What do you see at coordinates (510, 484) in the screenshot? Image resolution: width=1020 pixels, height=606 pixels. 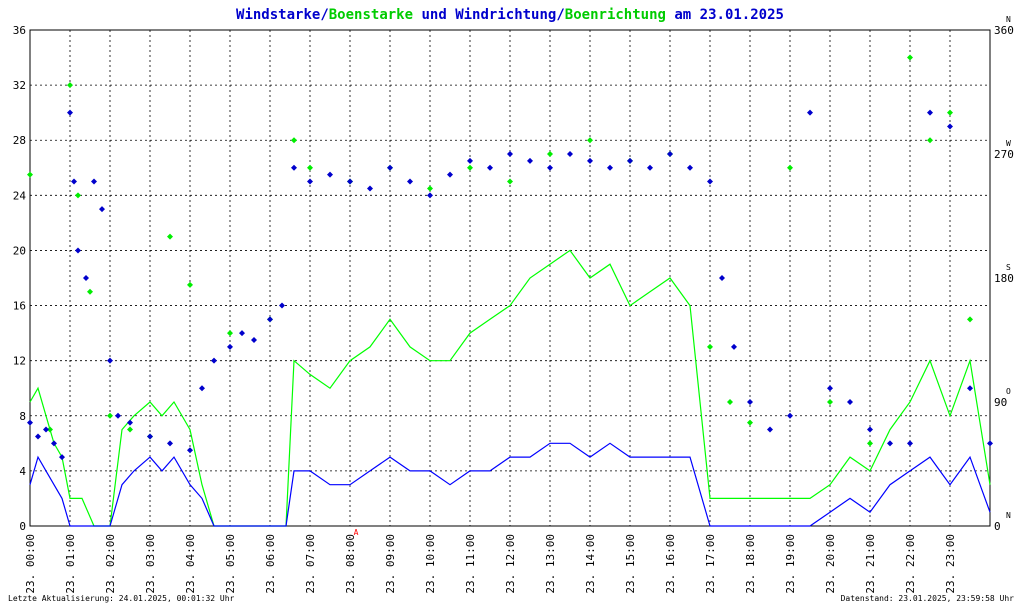 I see `wind-line` at bounding box center [510, 484].